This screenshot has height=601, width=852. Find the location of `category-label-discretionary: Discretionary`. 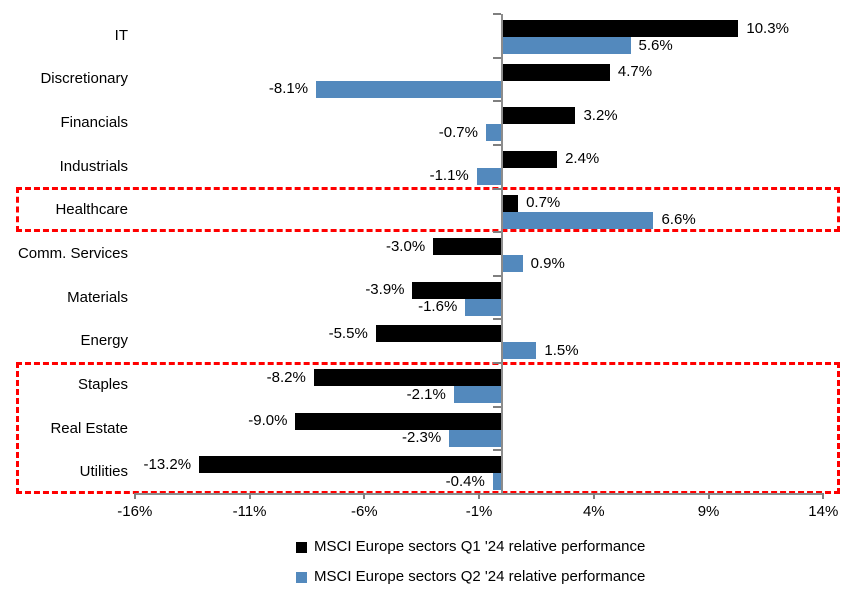

category-label-discretionary: Discretionary is located at coordinates (84, 79).